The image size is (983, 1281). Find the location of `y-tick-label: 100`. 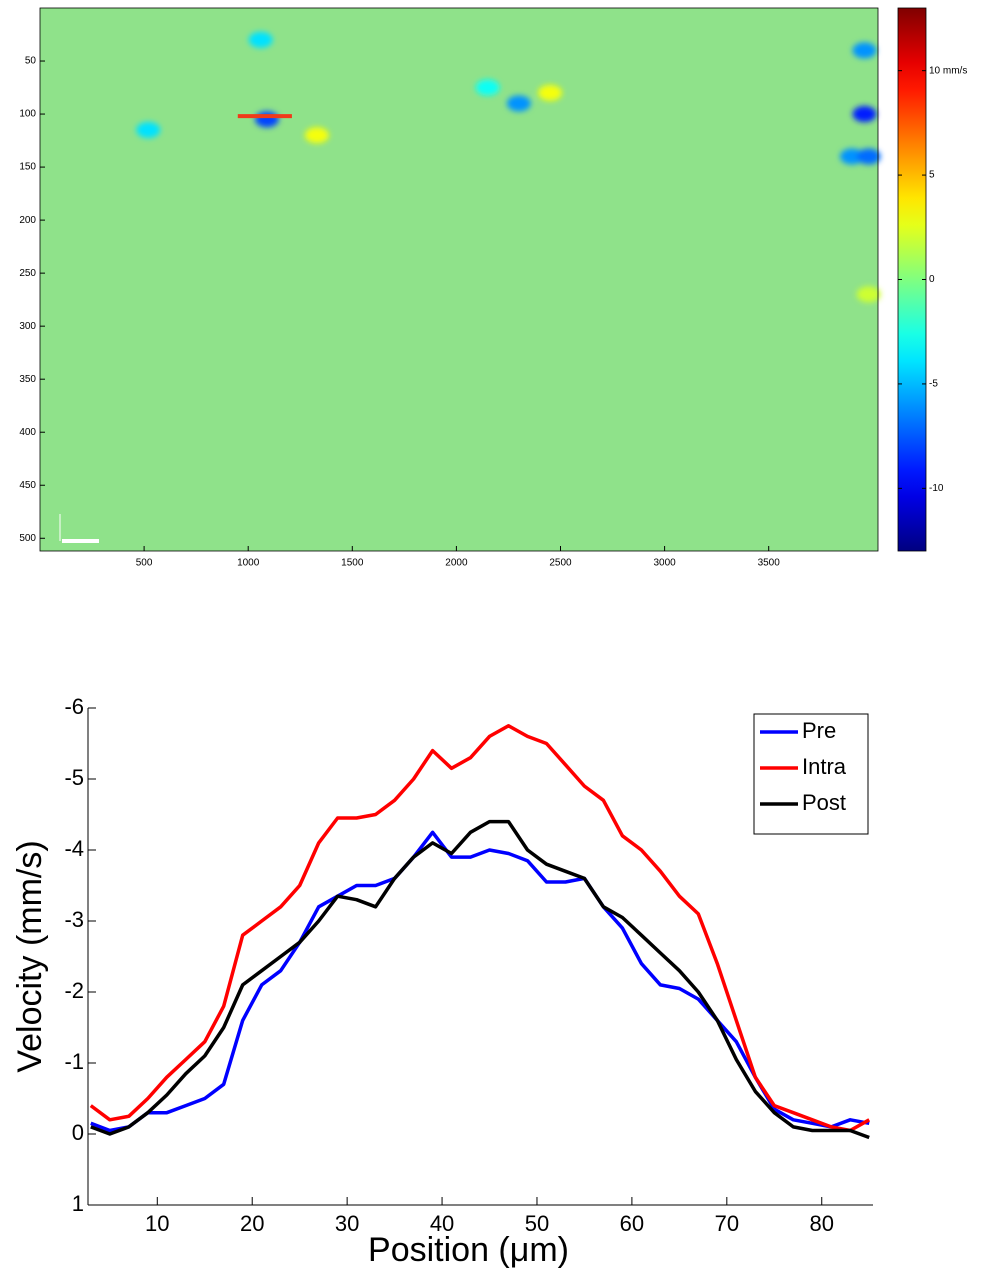

y-tick-label: 100 is located at coordinates (27, 114).